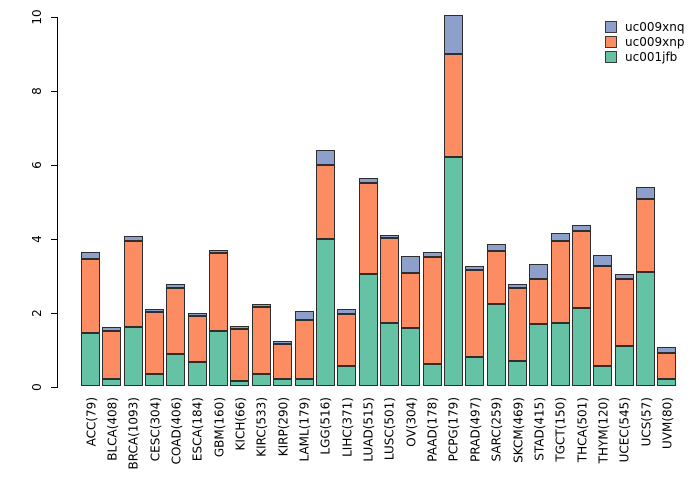  Describe the element at coordinates (347, 427) in the screenshot. I see `x-axis-category-label: LIHC(371)` at that location.